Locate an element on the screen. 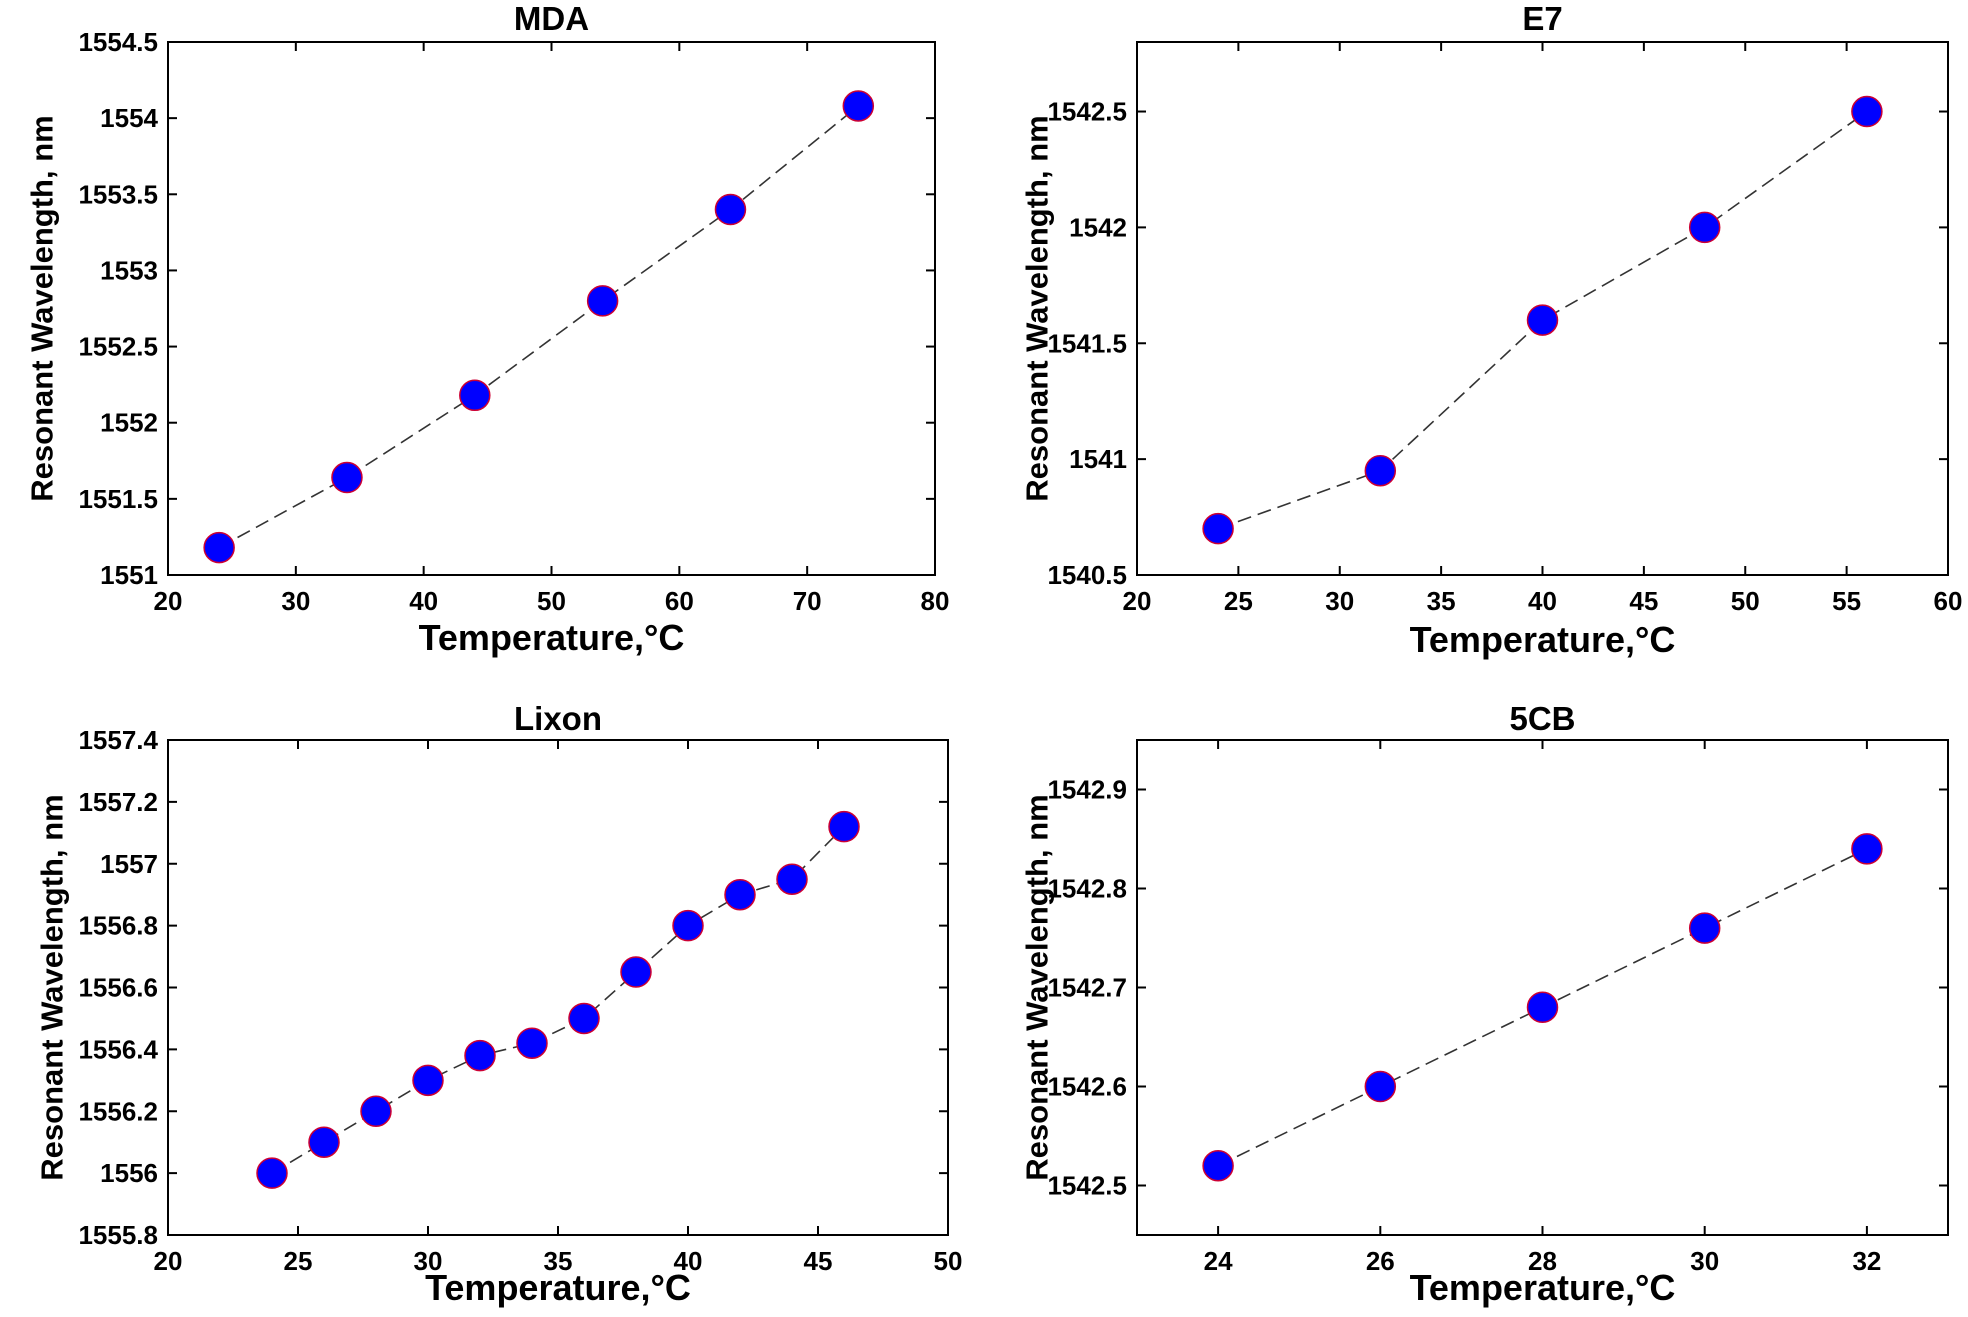 Image resolution: width=1968 pixels, height=1317 pixels. y-tick-label: 1551.5 is located at coordinates (118, 499).